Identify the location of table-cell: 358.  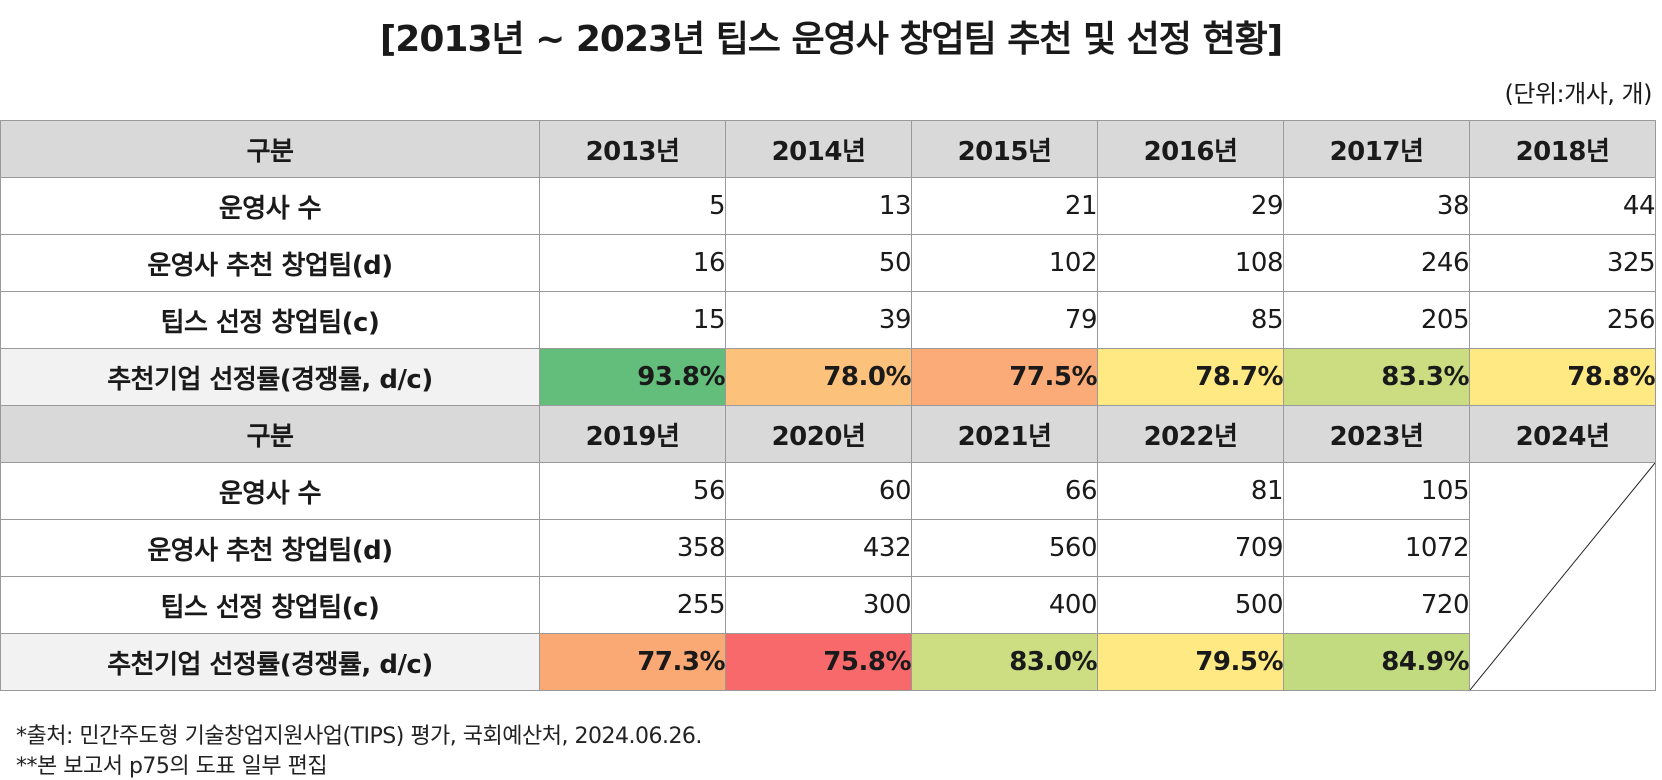
(632, 548).